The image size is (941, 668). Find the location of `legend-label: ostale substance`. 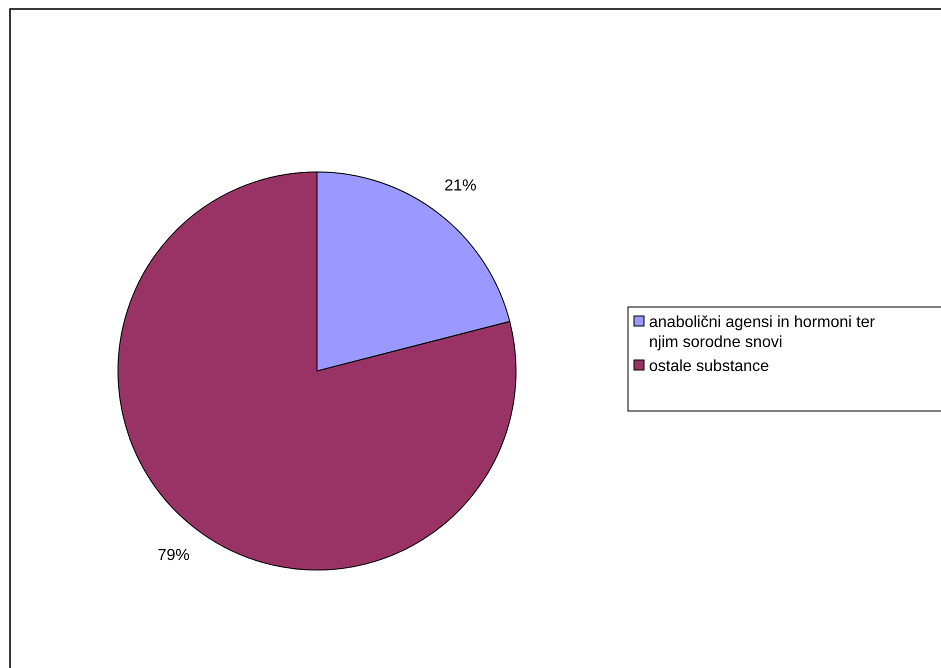

legend-label: ostale substance is located at coordinates (709, 366).